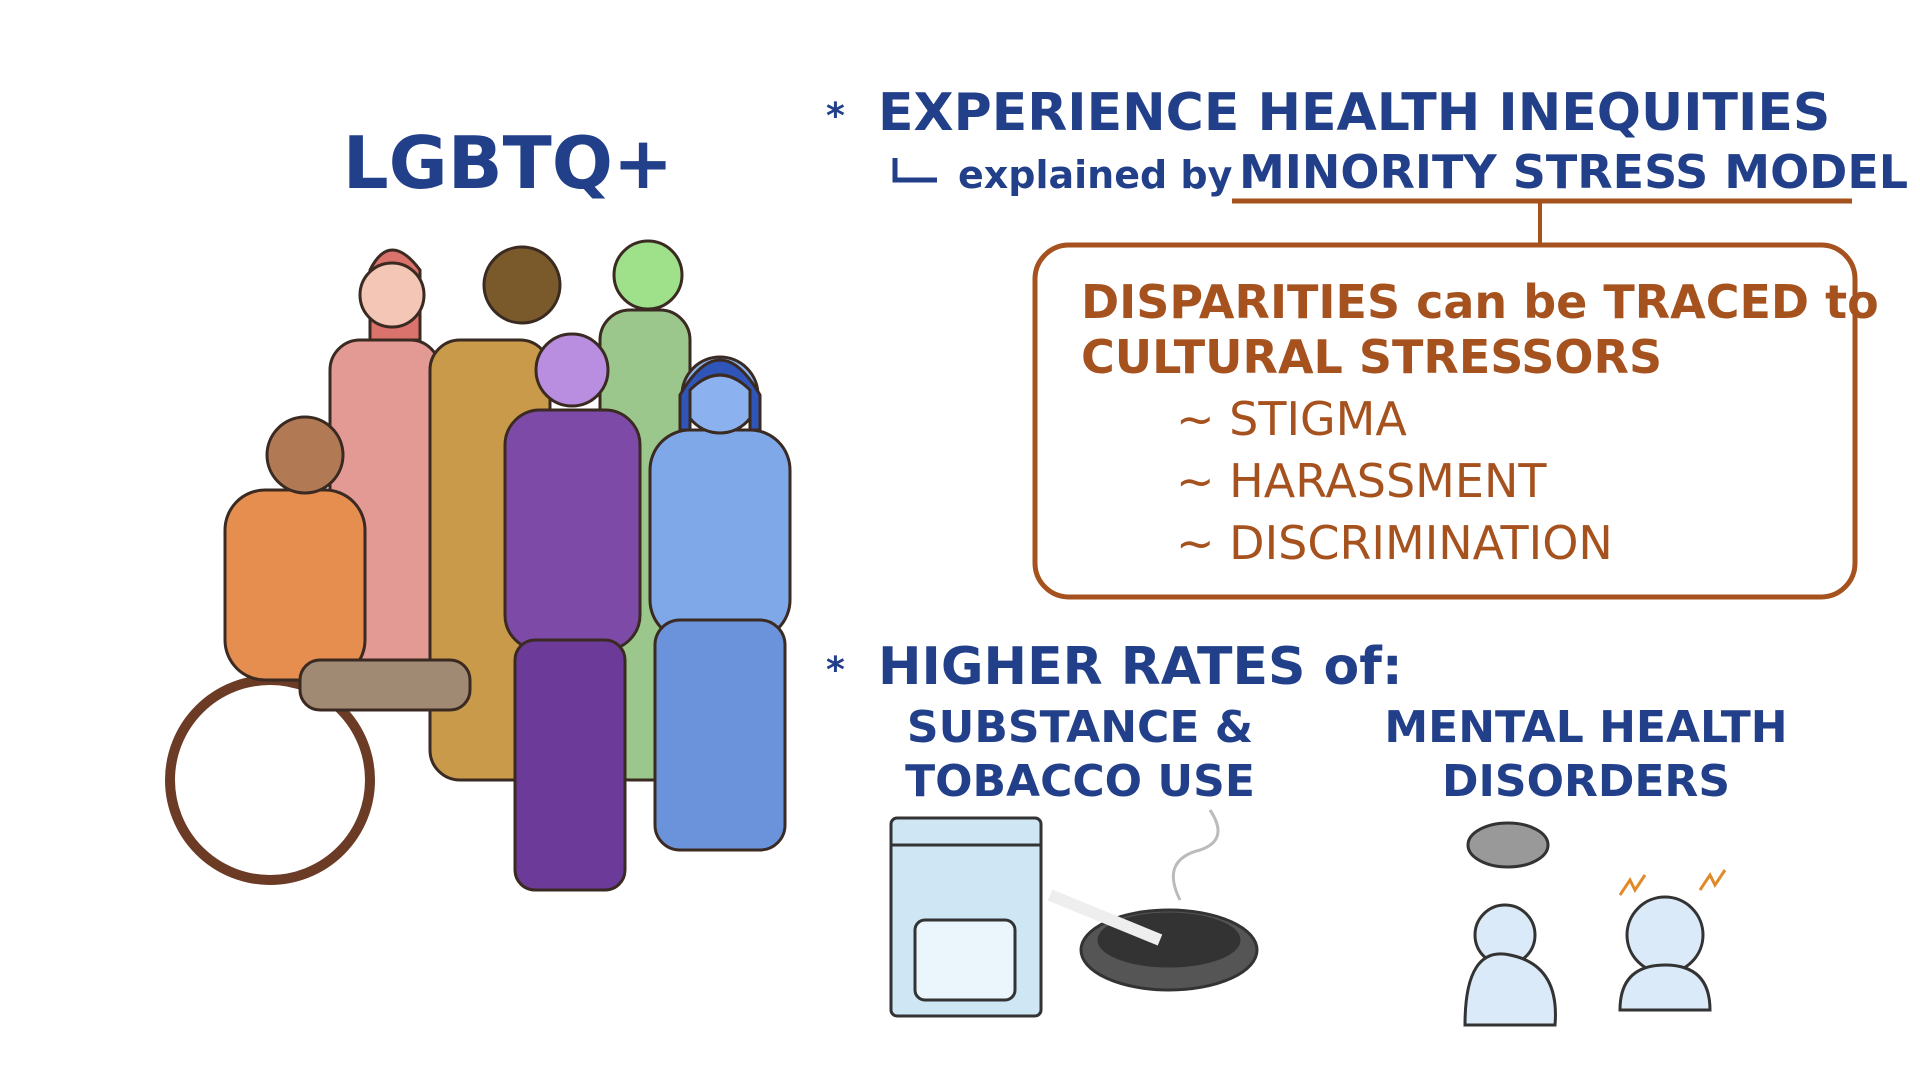  I want to click on category-label: MENTAL HEALTH, so click(1585, 727).